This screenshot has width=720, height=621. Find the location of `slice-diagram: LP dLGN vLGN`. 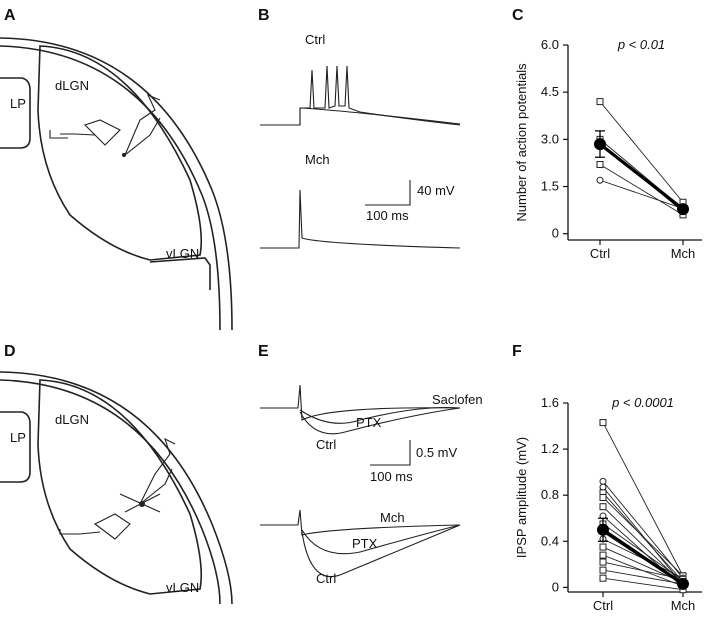

slice-diagram: LP dLGN vLGN is located at coordinates (116, 488).